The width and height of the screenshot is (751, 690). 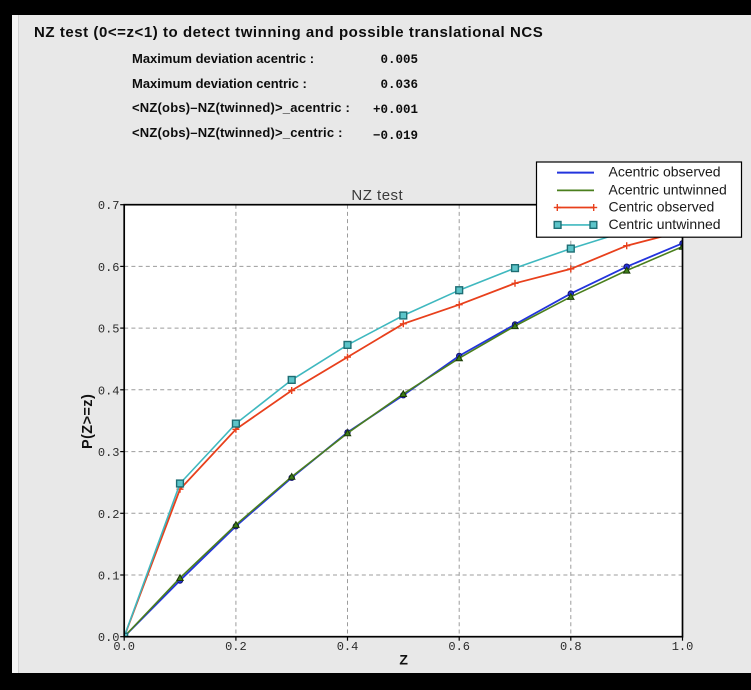 What do you see at coordinates (377, 195) in the screenshot?
I see `svg-text: NZ test` at bounding box center [377, 195].